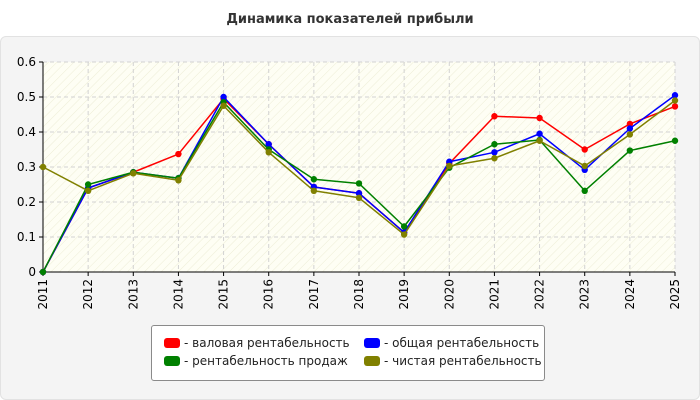  Describe the element at coordinates (178, 294) in the screenshot. I see `x-tick-label-2014: 2014` at that location.